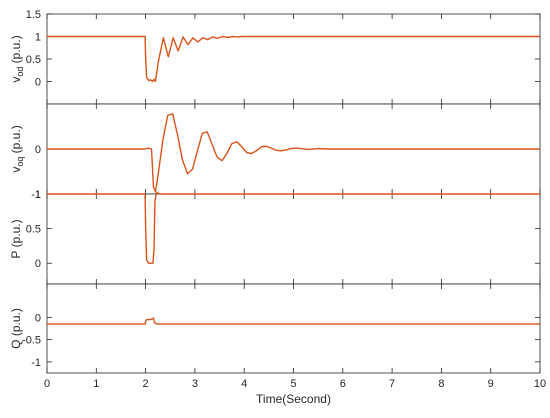  I want to click on xtick-label: 2, so click(146, 384).